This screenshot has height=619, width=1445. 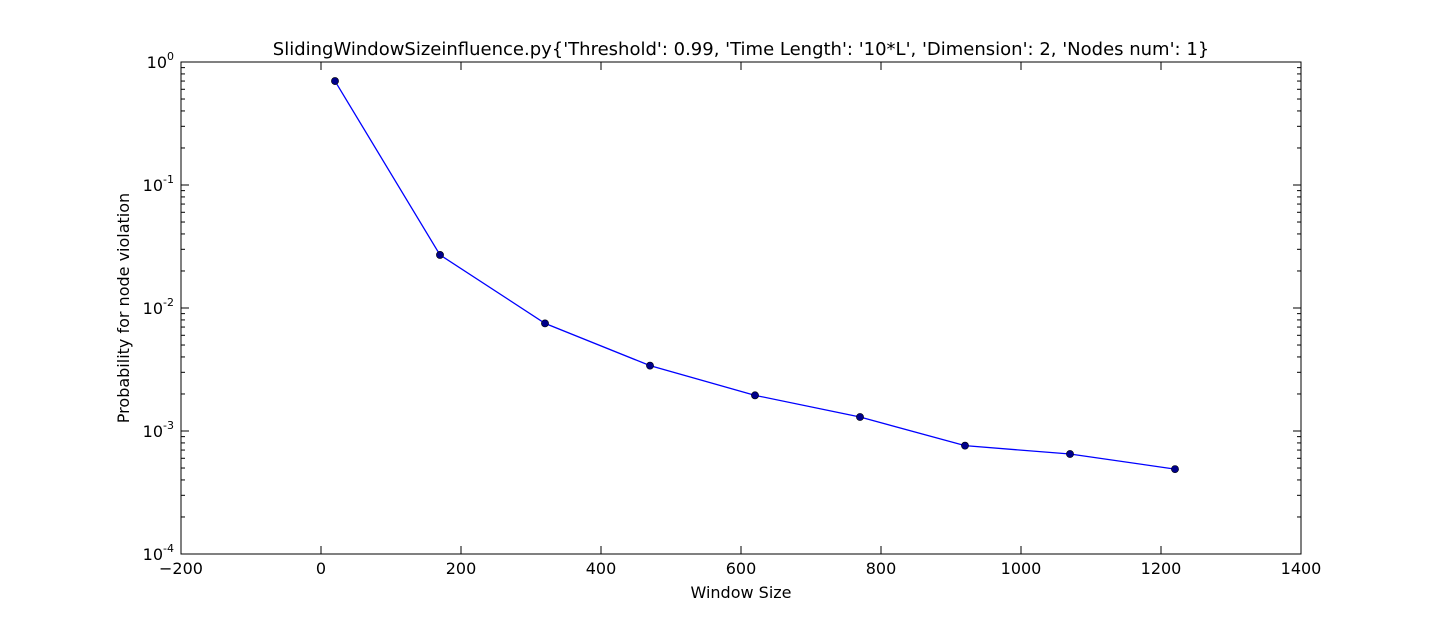 I want to click on y-tick-label-exponent: -3, so click(x=168, y=425).